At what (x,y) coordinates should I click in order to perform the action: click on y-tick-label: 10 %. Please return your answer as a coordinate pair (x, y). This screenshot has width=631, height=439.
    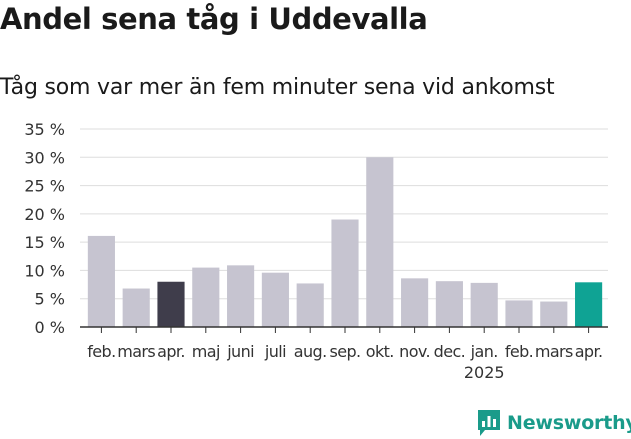
    Looking at the image, I should click on (44, 270).